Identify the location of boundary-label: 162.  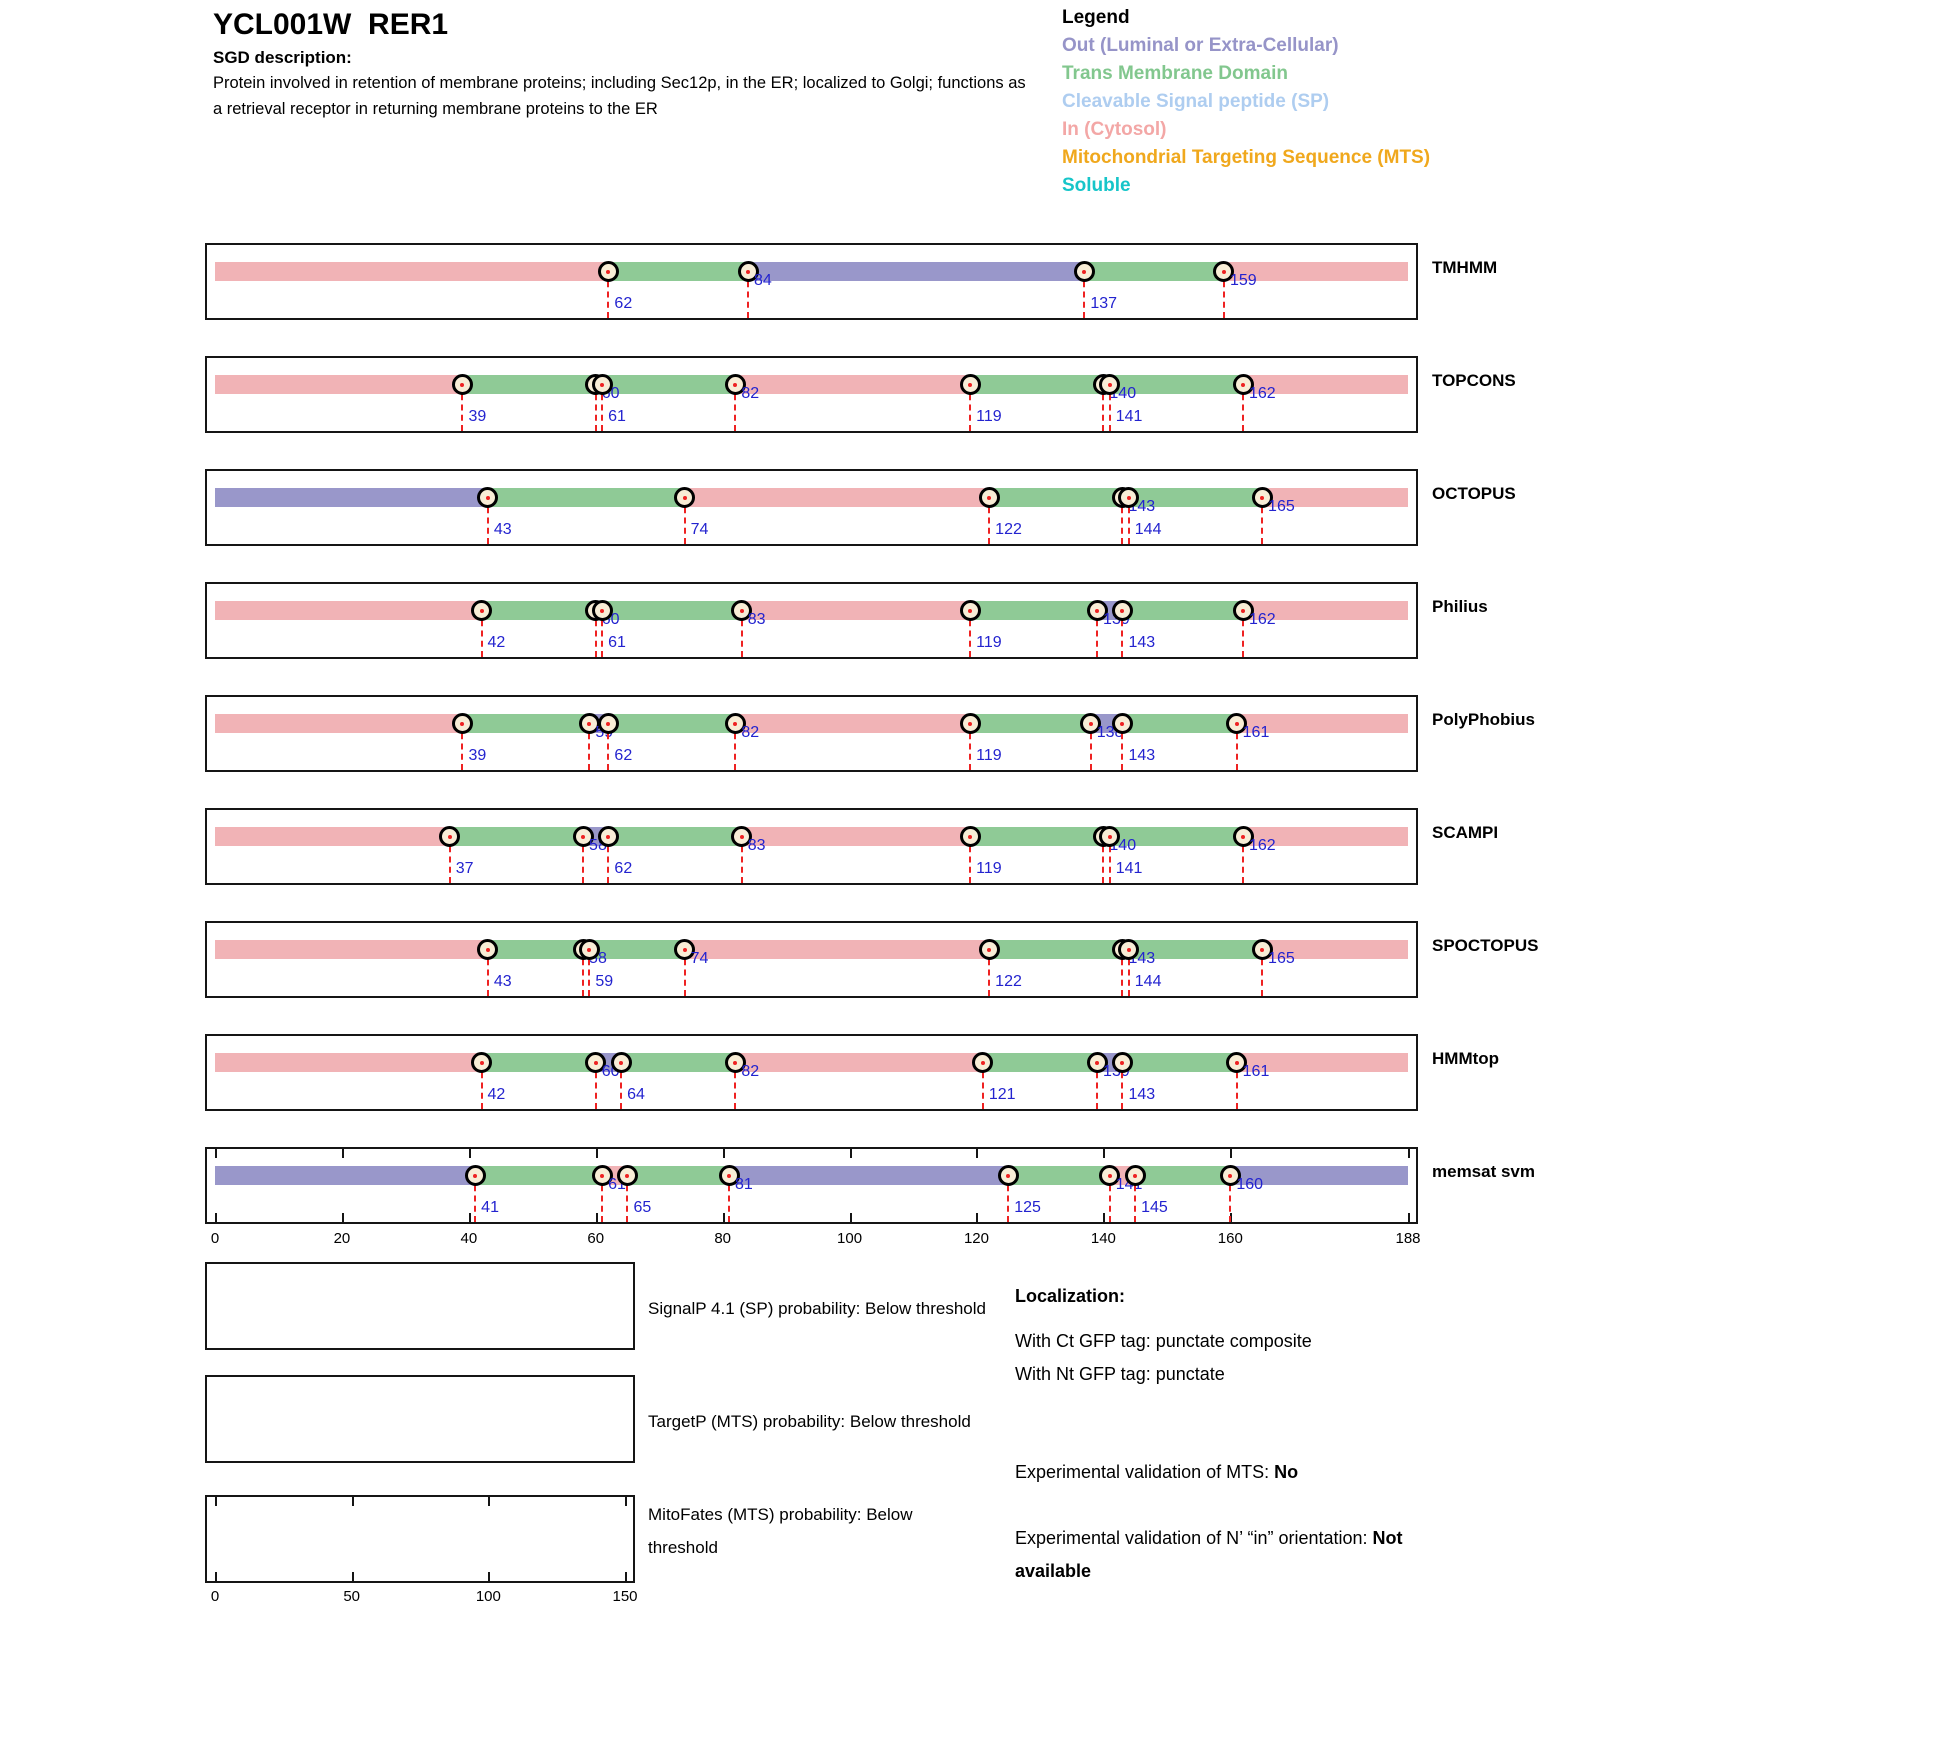
(1262, 393).